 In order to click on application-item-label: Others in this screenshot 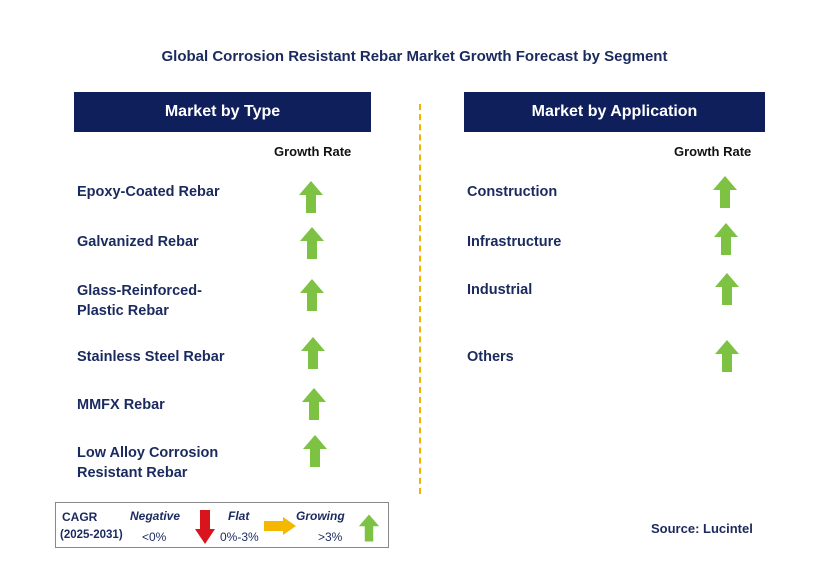, I will do `click(490, 357)`.